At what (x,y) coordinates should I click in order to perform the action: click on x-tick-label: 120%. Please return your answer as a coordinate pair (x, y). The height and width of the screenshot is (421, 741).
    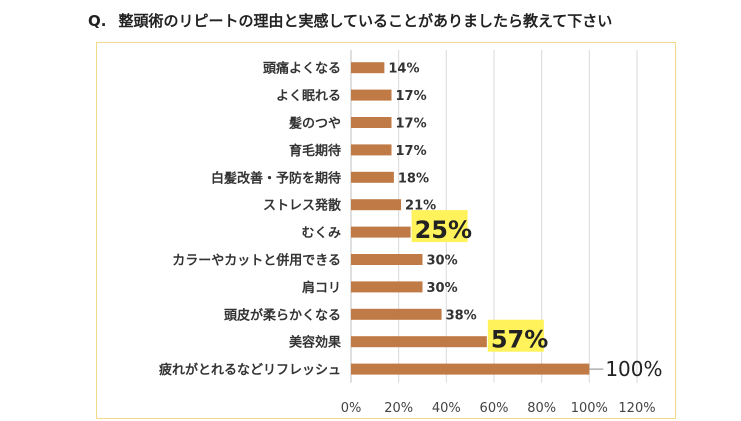
    Looking at the image, I should click on (636, 408).